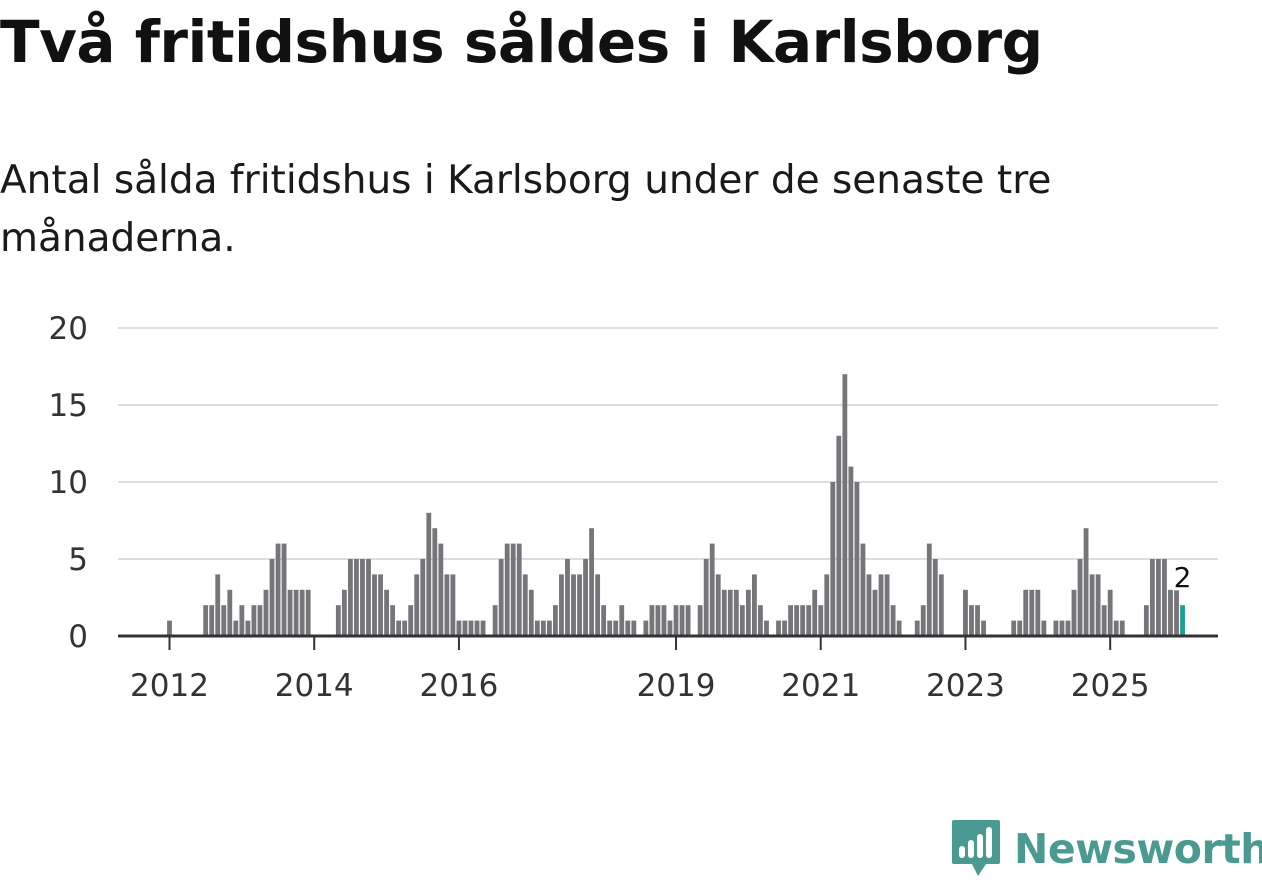 This screenshot has width=1262, height=880. Describe the element at coordinates (458, 686) in the screenshot. I see `x-tick-label-2016: 2016` at that location.